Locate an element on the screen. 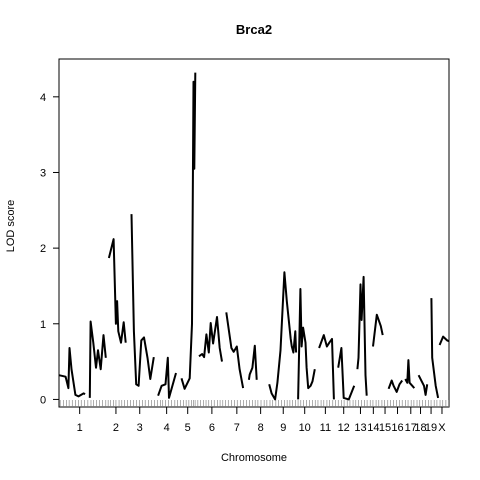 This screenshot has height=480, width=480. chromosome-label: 14 is located at coordinates (373, 428).